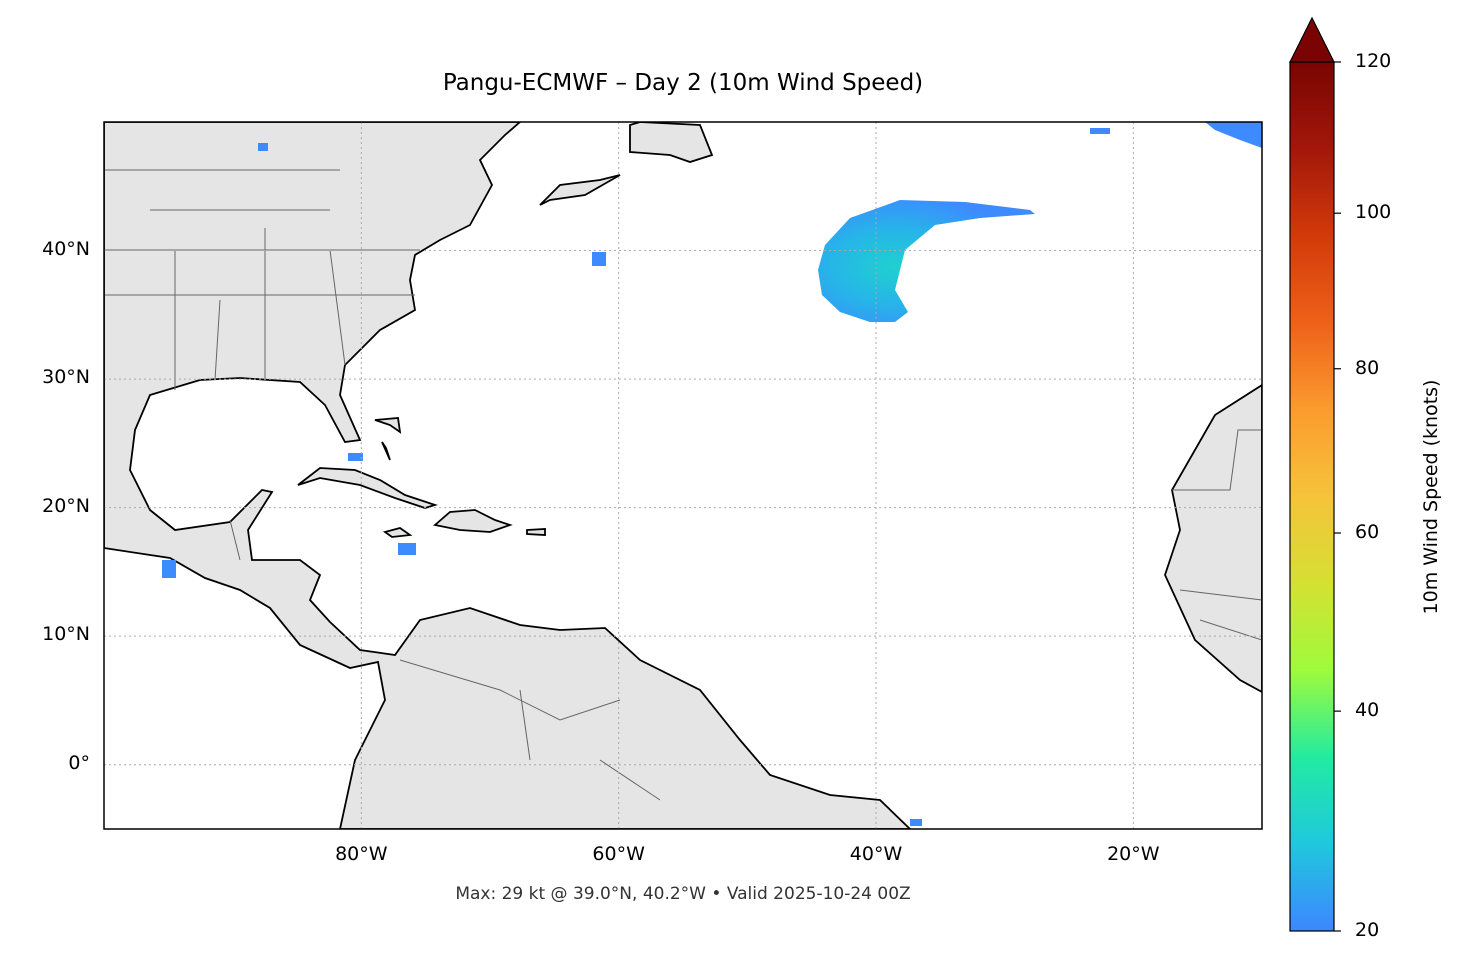 This screenshot has height=969, width=1466. I want to click on lon-tick-label: 80°W, so click(361, 854).